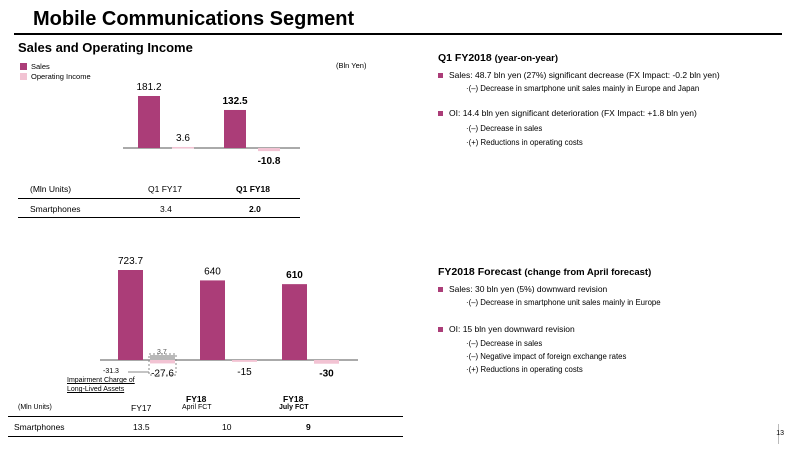  Describe the element at coordinates (130, 261) in the screenshot. I see `sales-value-label: 723.7` at that location.